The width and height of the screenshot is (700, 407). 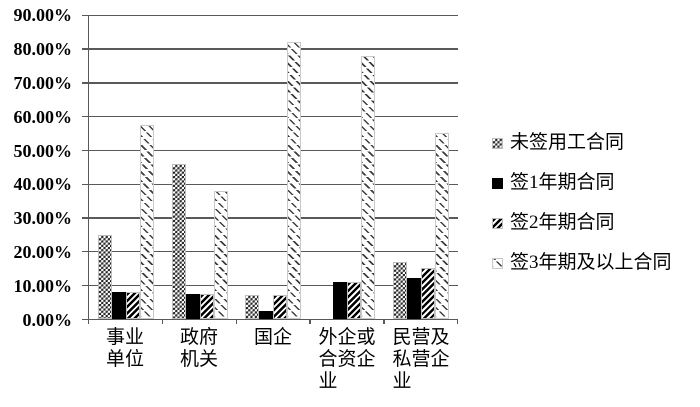 What do you see at coordinates (43, 184) in the screenshot?
I see `y-tick-label: 40.00%` at bounding box center [43, 184].